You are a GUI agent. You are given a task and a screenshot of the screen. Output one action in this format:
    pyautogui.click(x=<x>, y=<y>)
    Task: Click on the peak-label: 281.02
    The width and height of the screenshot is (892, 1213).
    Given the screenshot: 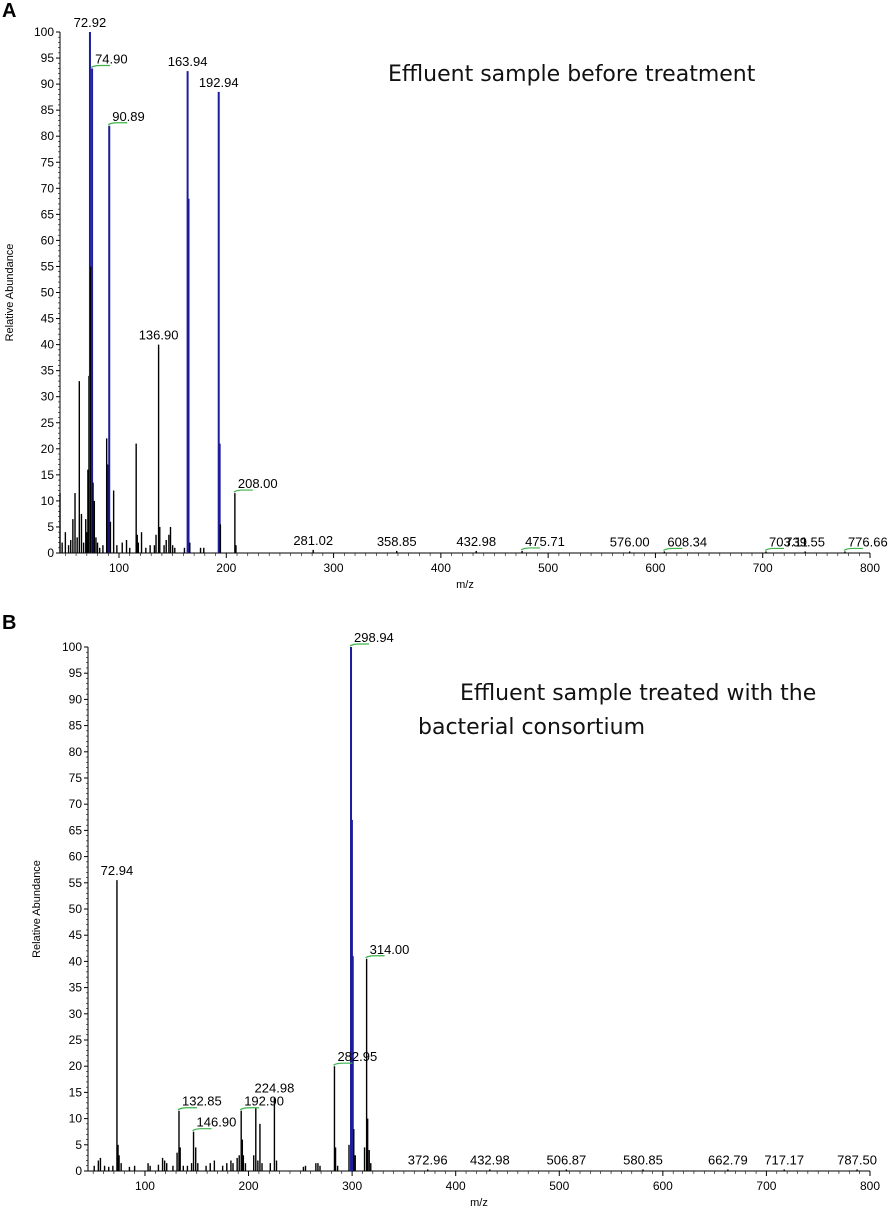 What is the action you would take?
    pyautogui.click(x=313, y=540)
    